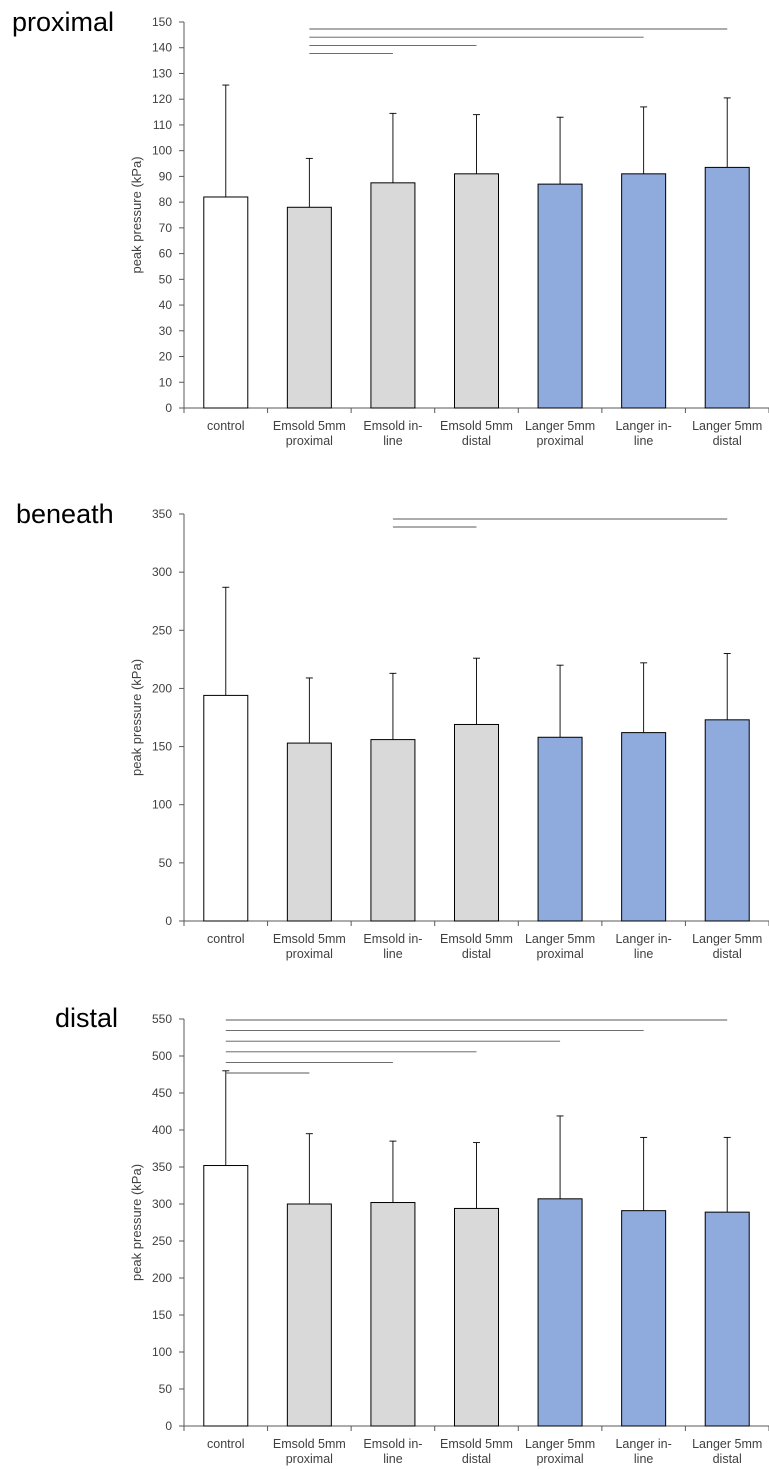  Describe the element at coordinates (166, 305) in the screenshot. I see `y-tick-label: 40` at that location.